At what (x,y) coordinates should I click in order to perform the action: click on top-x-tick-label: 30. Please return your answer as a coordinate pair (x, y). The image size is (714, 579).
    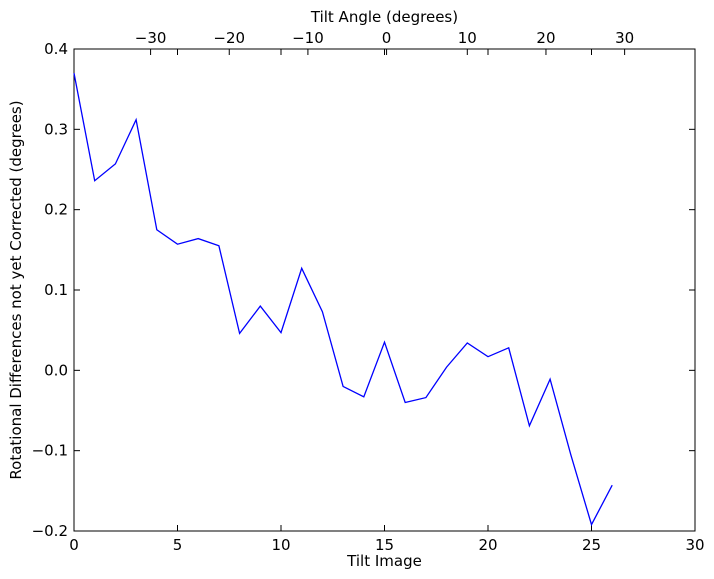
    Looking at the image, I should click on (624, 38).